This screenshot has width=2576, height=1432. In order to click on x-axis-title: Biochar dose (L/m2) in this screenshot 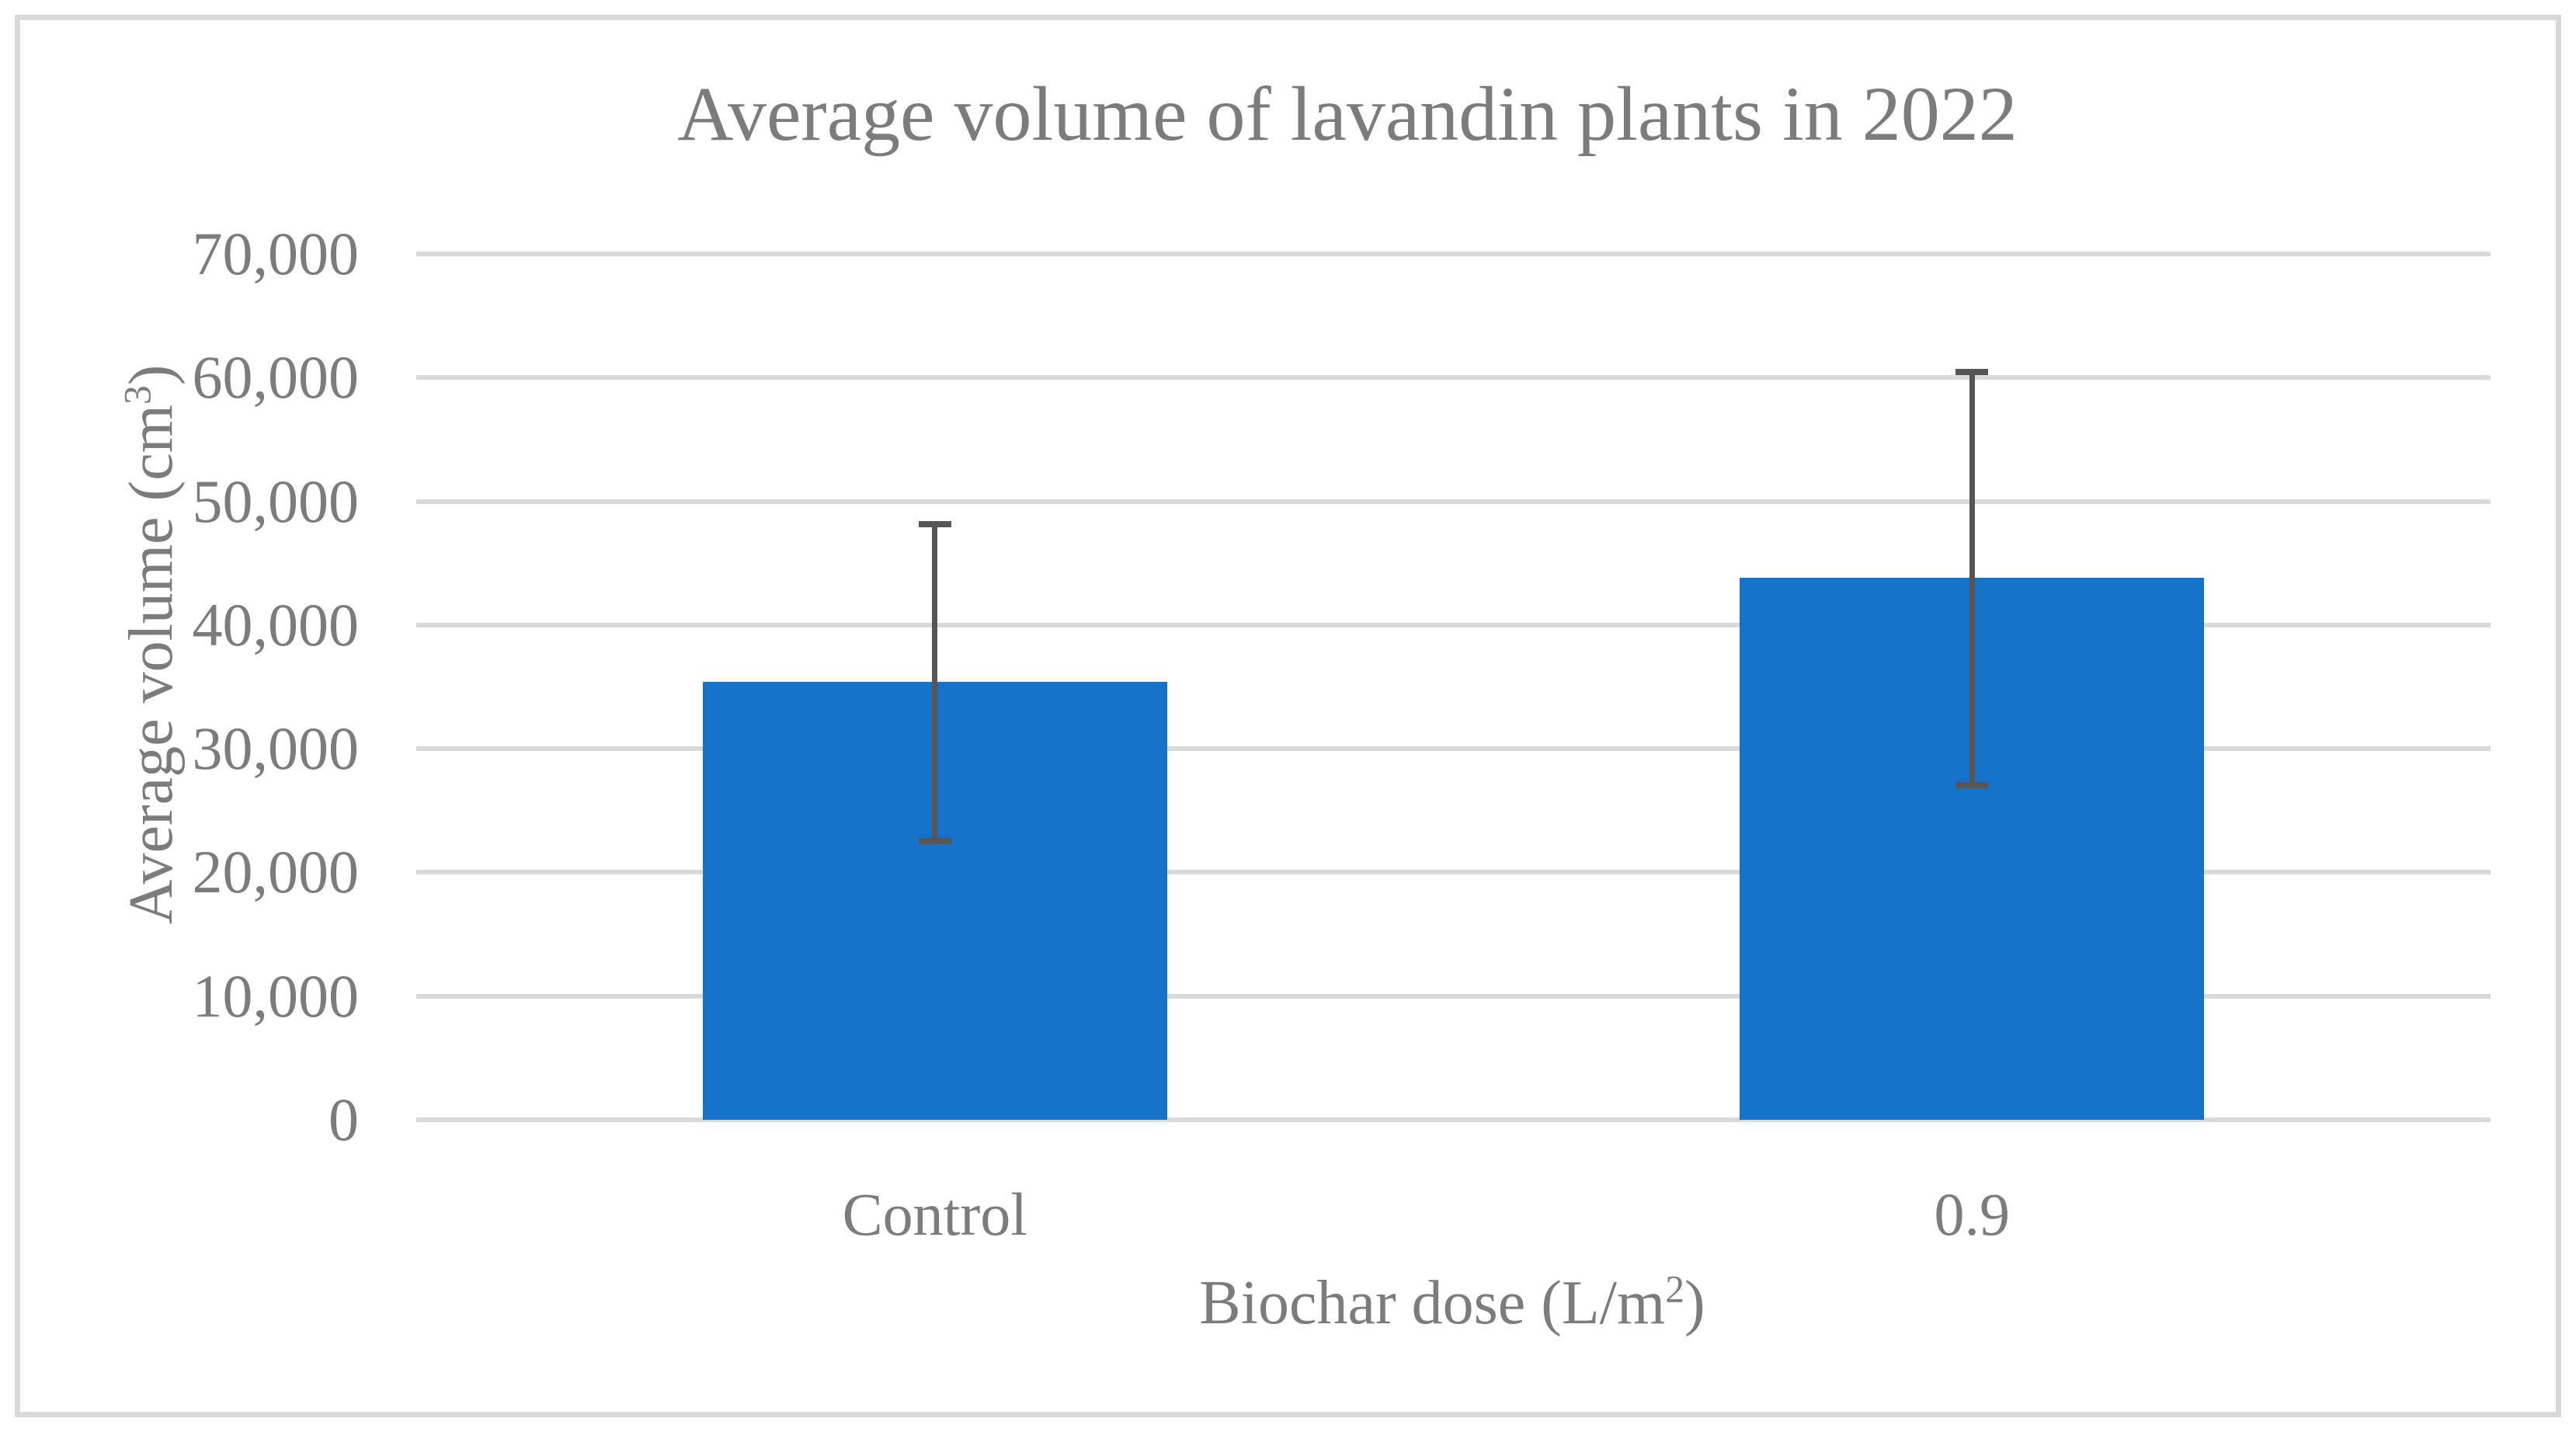, I will do `click(1452, 1303)`.